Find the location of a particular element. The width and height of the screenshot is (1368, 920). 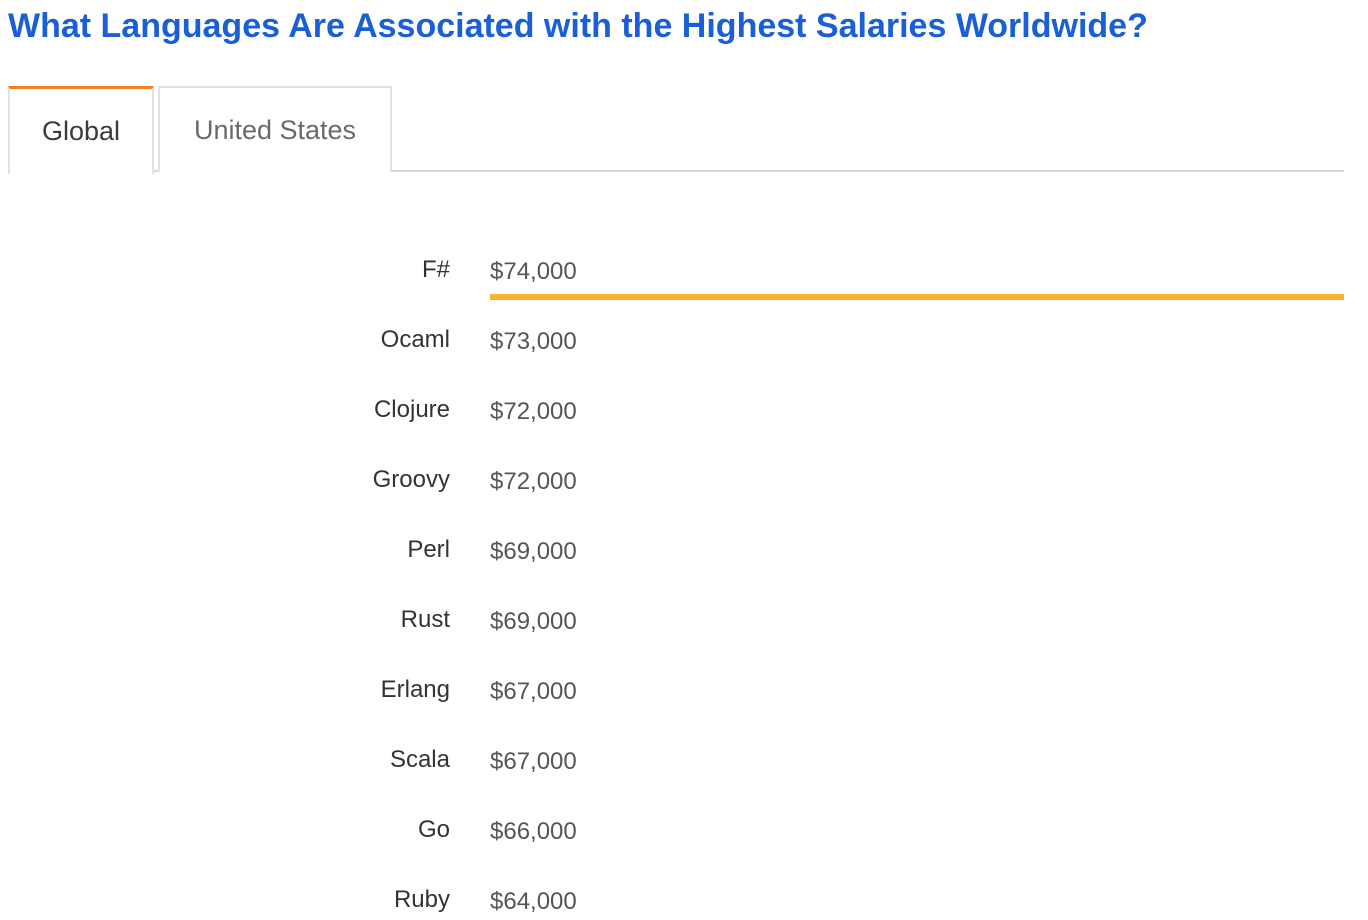

bar-row: Go $66,000 is located at coordinates (684, 825).